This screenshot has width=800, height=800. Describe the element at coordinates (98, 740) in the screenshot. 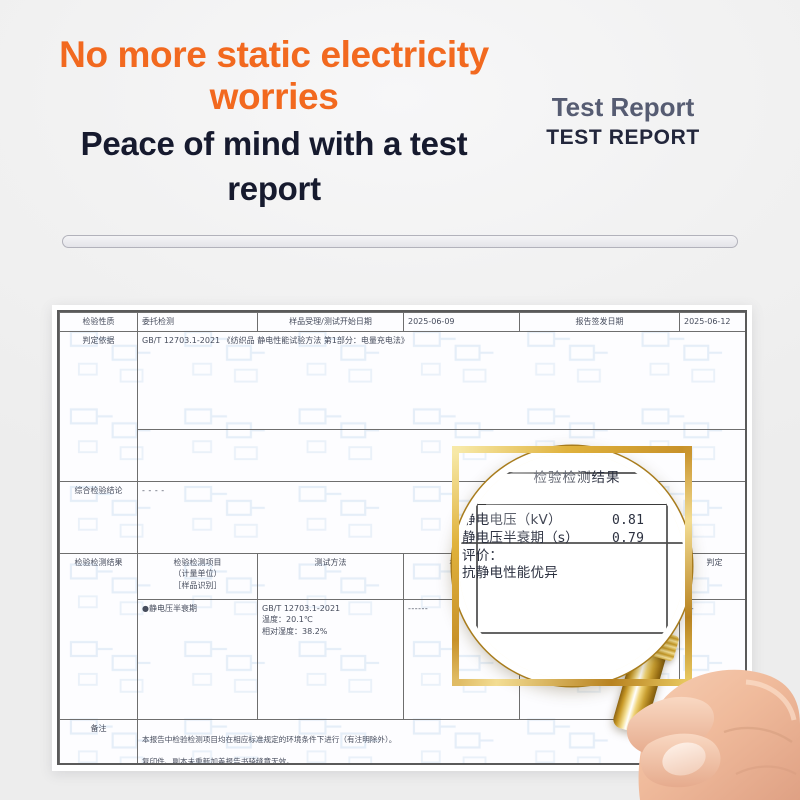

I see `cell-remarks-label: 备注` at that location.